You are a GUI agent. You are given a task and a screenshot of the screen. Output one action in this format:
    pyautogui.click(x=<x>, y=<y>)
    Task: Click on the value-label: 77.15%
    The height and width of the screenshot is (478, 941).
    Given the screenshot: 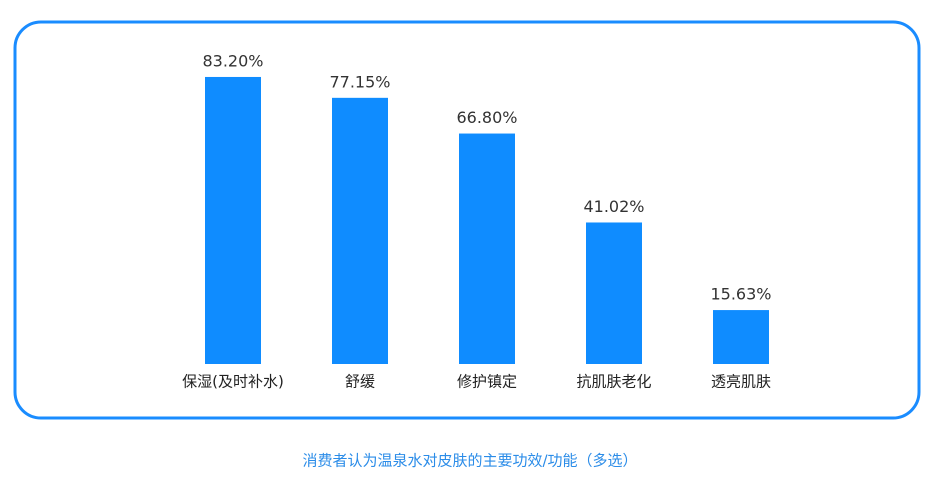 What is the action you would take?
    pyautogui.click(x=359, y=81)
    